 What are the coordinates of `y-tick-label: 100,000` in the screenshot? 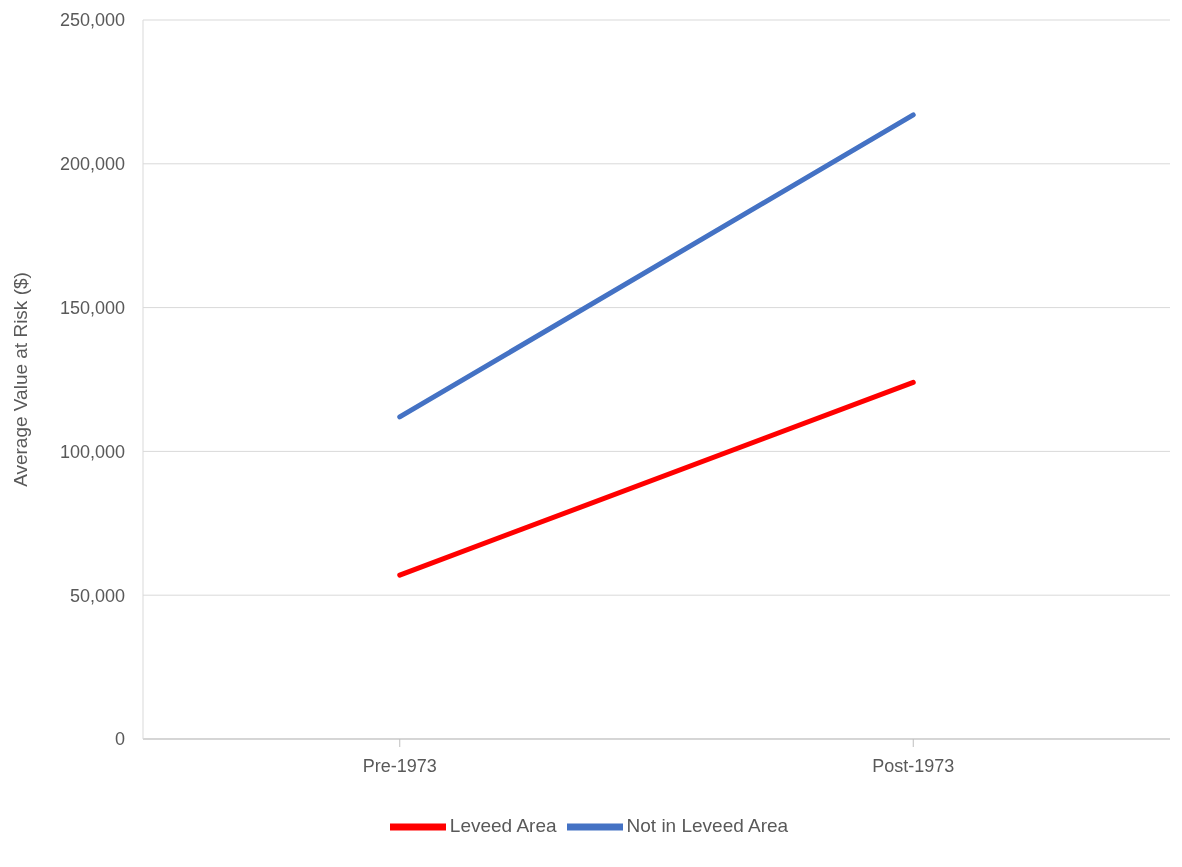 It's located at (92, 451).